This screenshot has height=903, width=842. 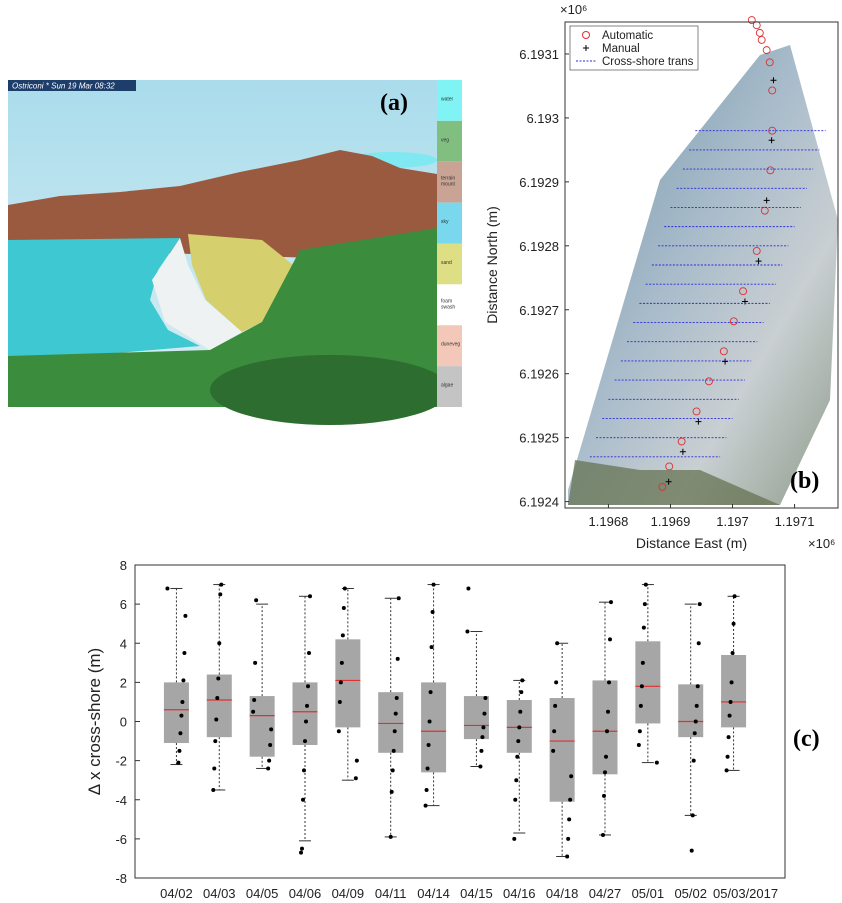 What do you see at coordinates (121, 839) in the screenshot?
I see `y-tick-label: -6` at bounding box center [121, 839].